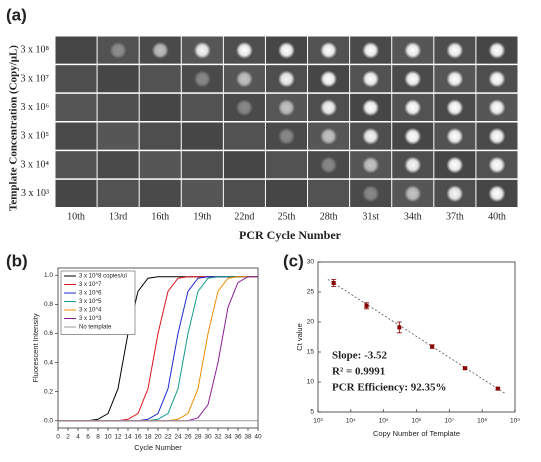  I want to click on row-label: 3 x 10⁸, so click(35, 50).